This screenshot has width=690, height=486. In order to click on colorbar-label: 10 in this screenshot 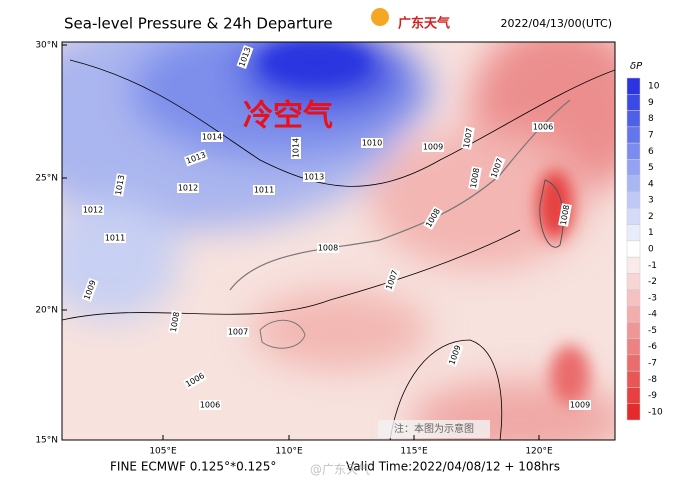, I will do `click(654, 87)`.